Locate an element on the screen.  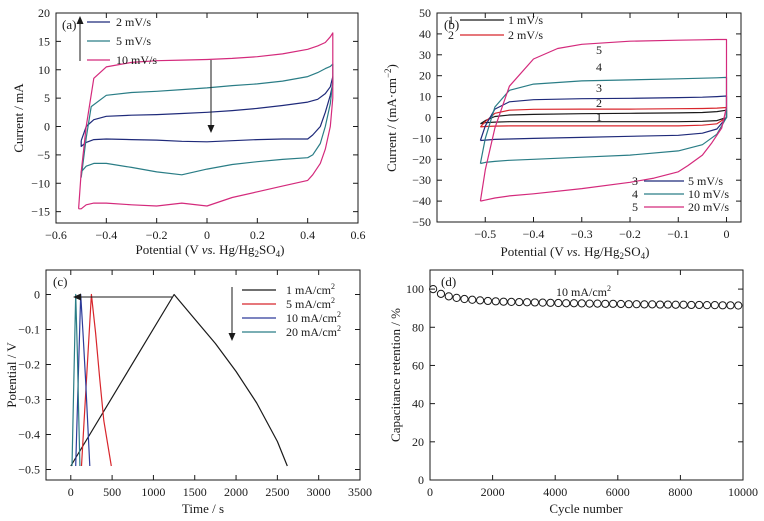
panel-b-y-tick-label: −20 is located at coordinates (421, 159).